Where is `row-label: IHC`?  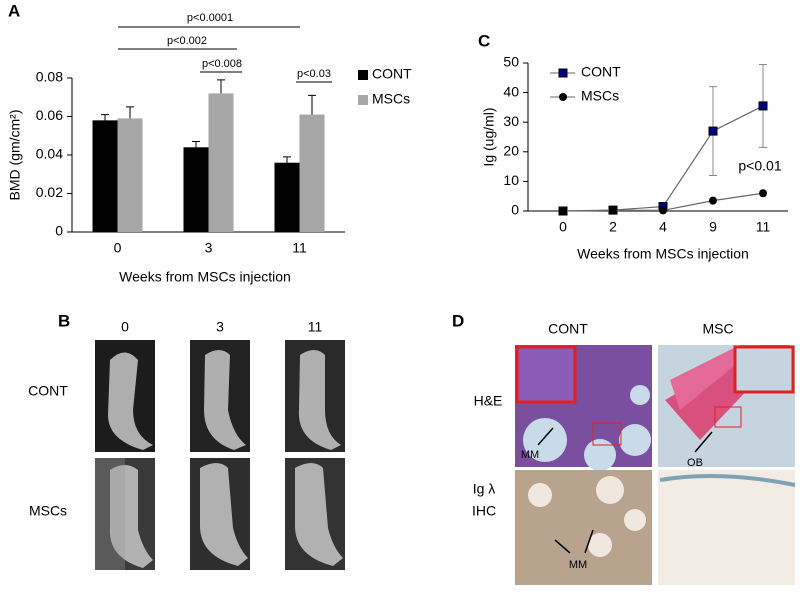
row-label: IHC is located at coordinates (484, 511).